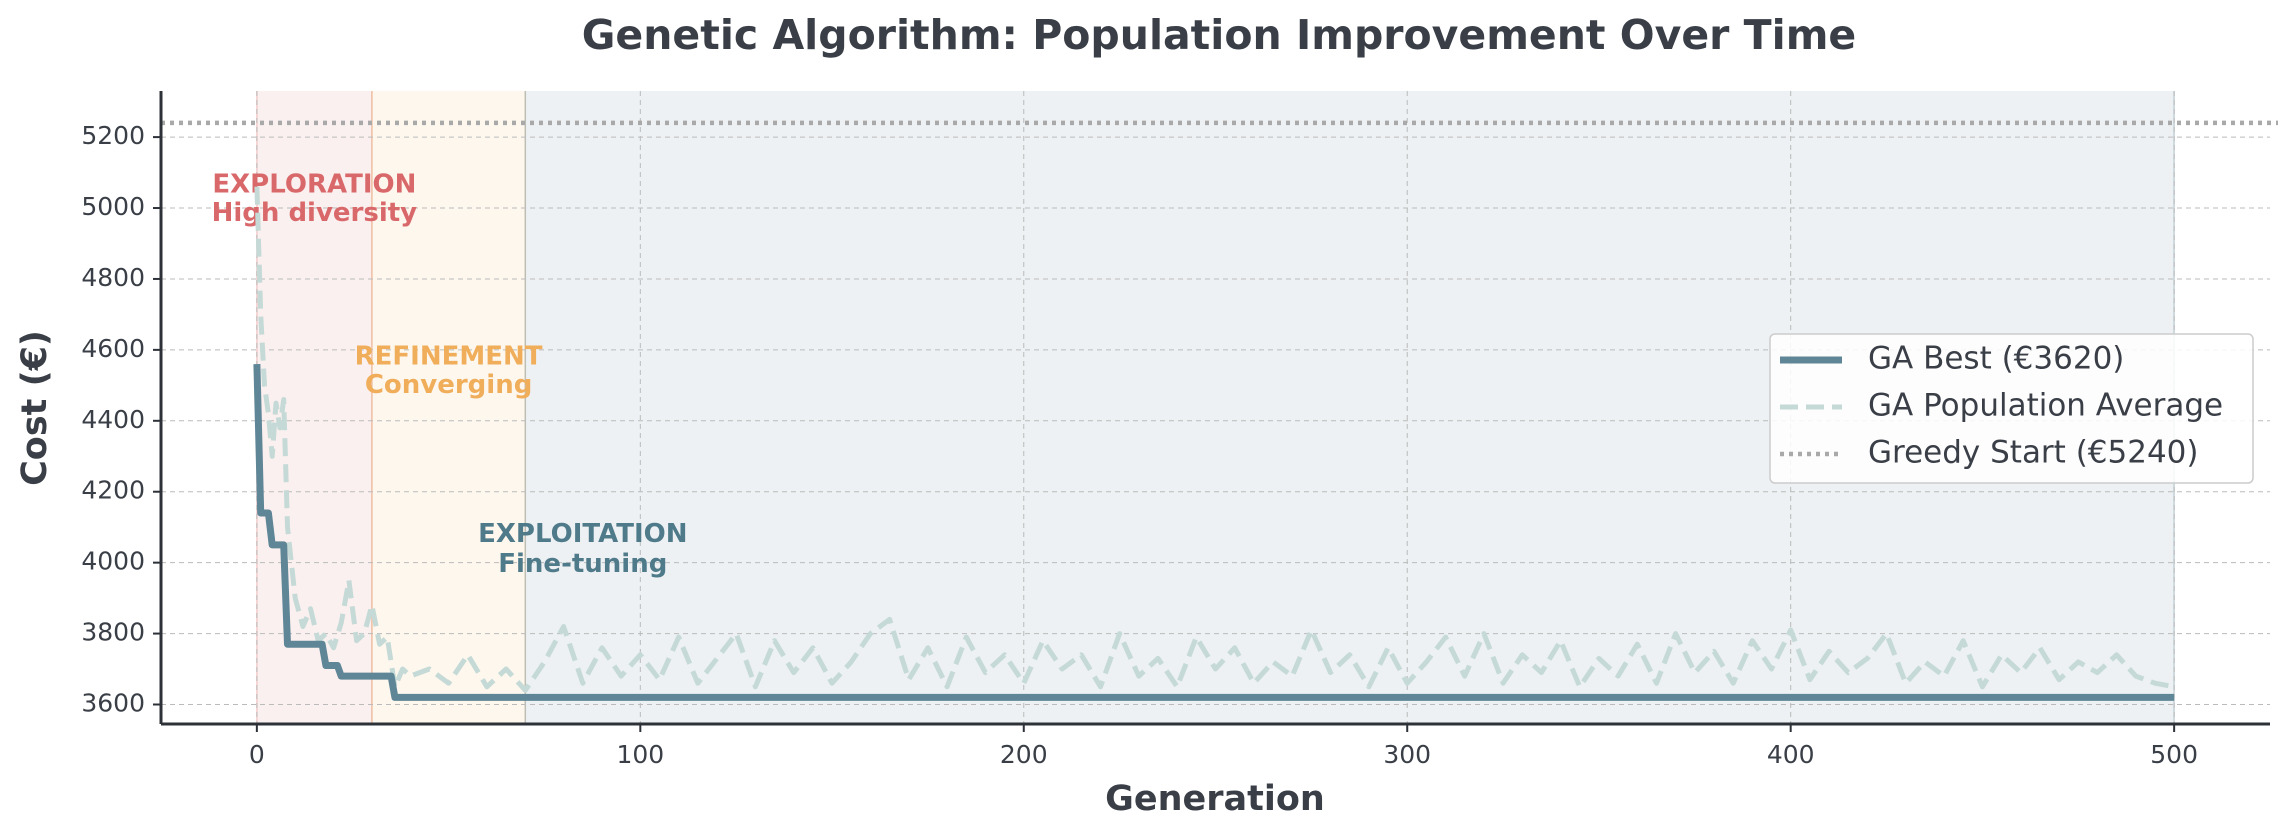 This screenshot has height=837, width=2278. What do you see at coordinates (113, 702) in the screenshot?
I see `y-tick-label: 3600` at bounding box center [113, 702].